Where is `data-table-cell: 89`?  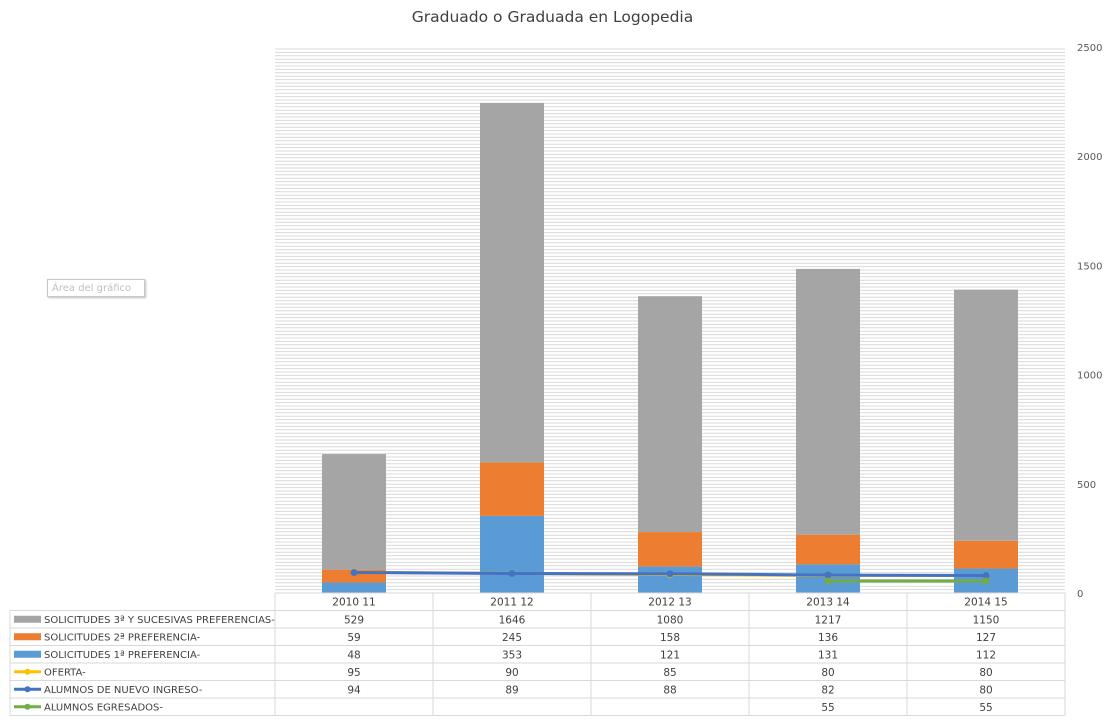
data-table-cell: 89 is located at coordinates (511, 690).